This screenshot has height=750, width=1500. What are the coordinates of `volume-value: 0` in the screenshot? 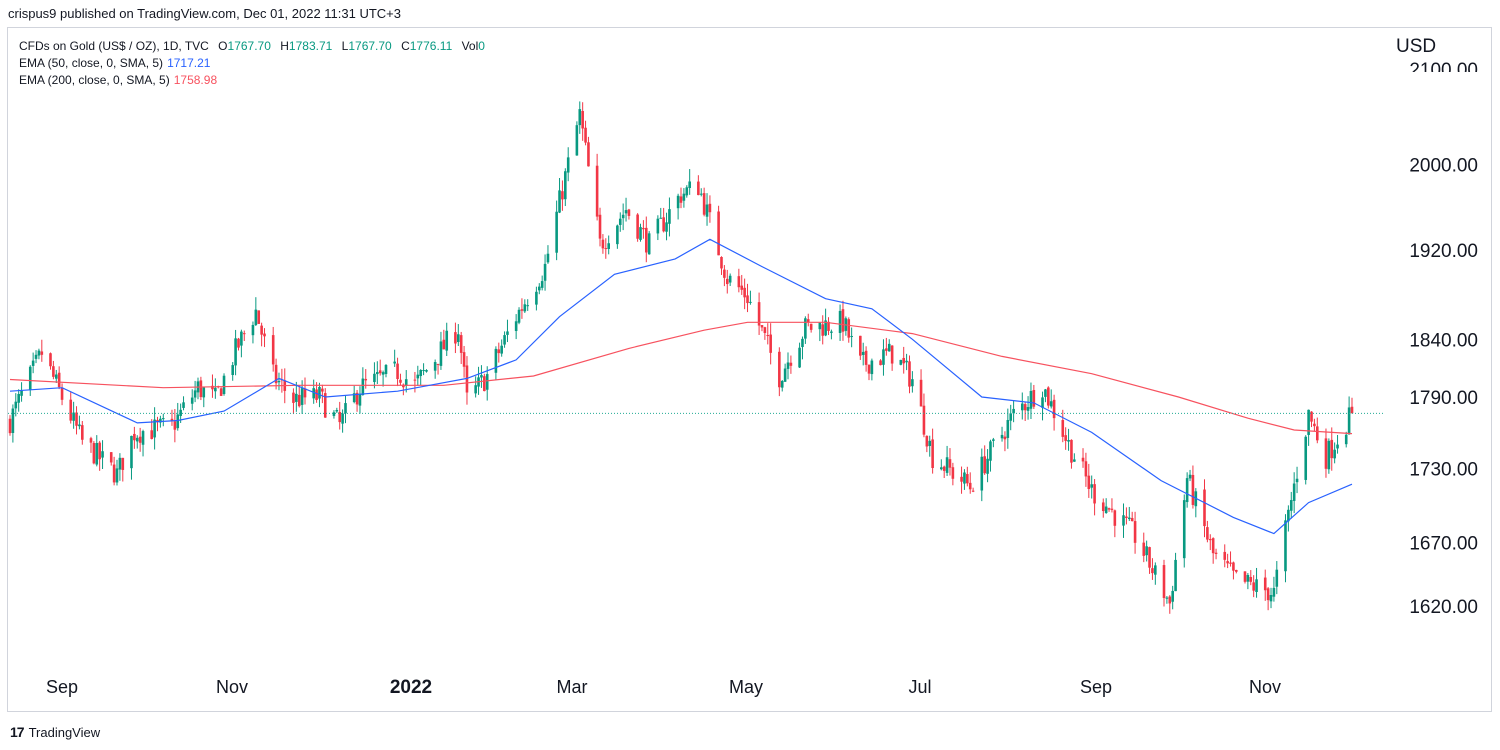 It's located at (481, 46).